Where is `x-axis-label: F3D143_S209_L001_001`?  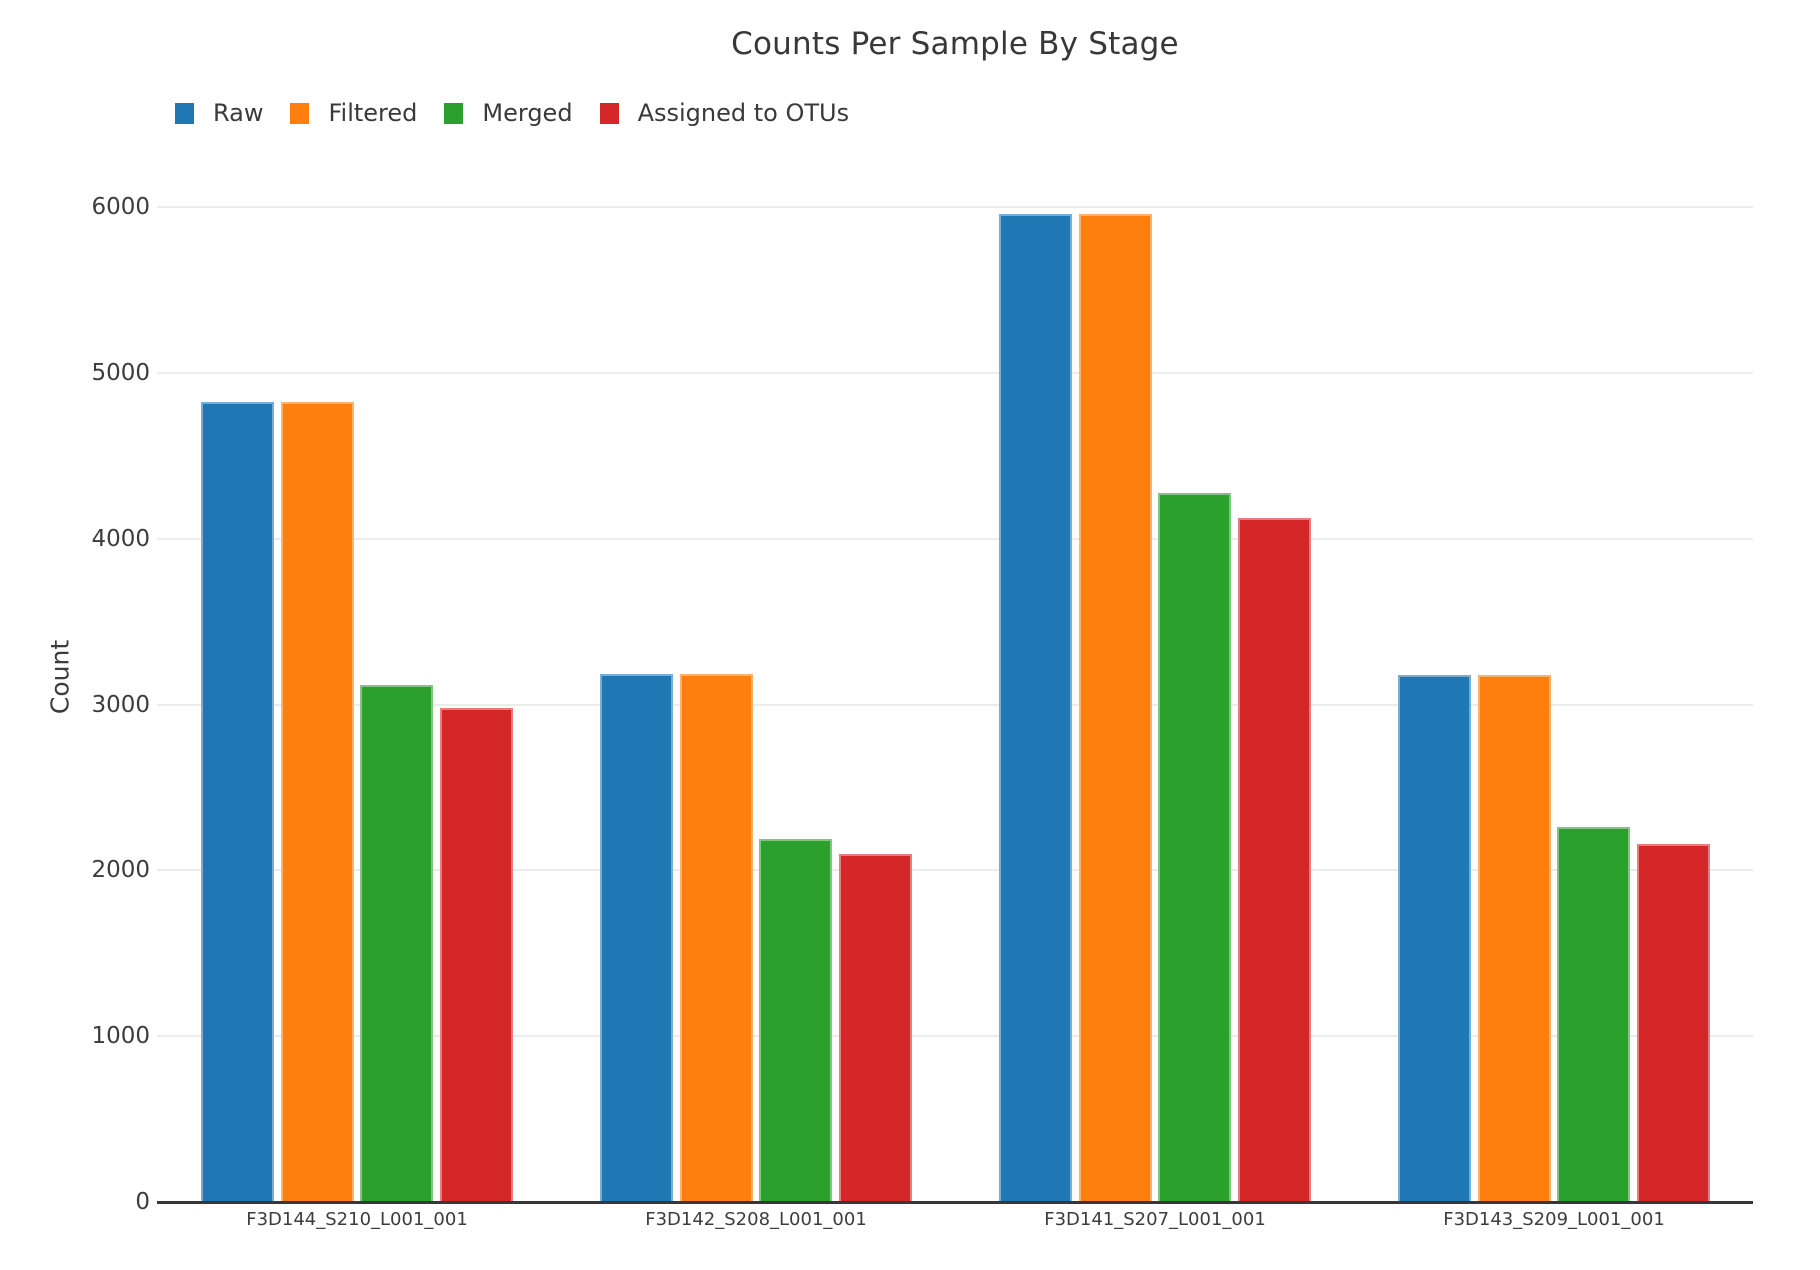 x-axis-label: F3D143_S209_L001_001 is located at coordinates (1554, 1219).